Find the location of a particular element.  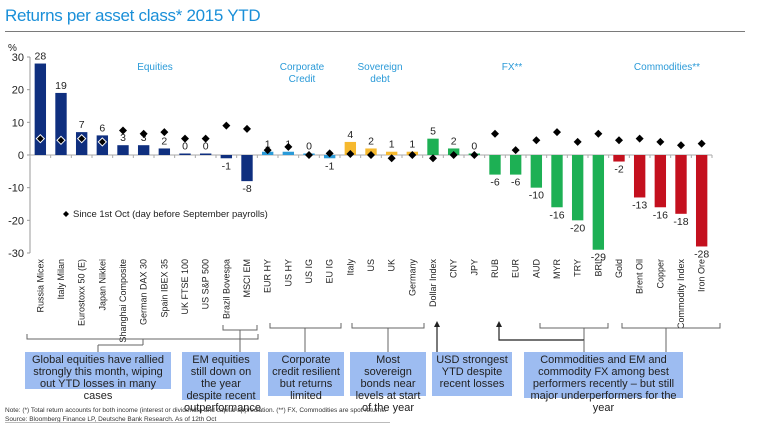

x-tick-label: Dollar Index is located at coordinates (433, 283).